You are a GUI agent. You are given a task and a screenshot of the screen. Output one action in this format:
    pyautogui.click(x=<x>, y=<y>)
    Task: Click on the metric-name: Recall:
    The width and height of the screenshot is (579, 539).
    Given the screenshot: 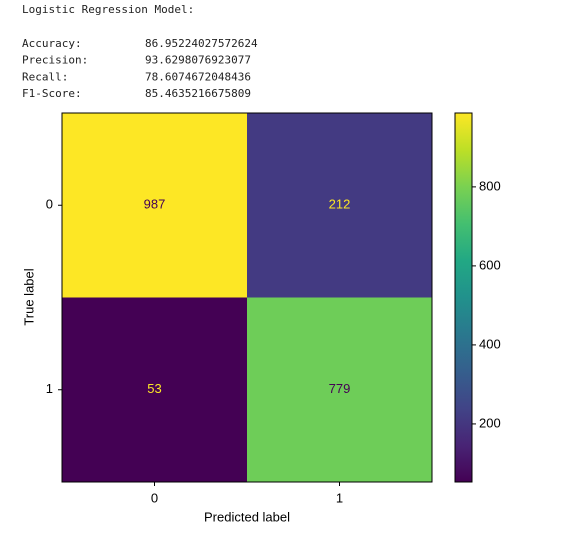 What is the action you would take?
    pyautogui.click(x=45, y=76)
    